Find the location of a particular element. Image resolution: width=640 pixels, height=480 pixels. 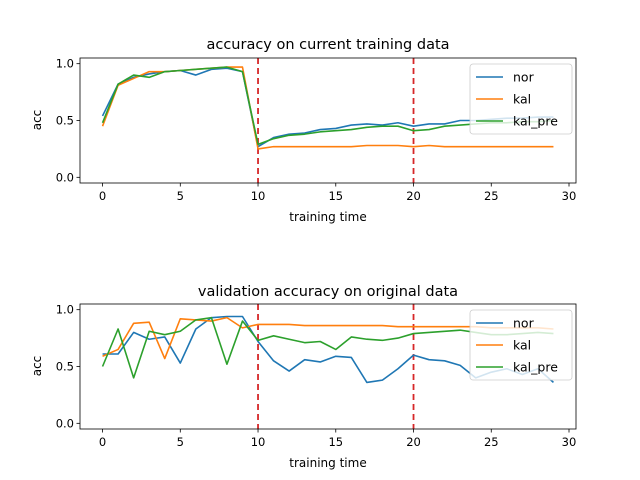

vertical-markers is located at coordinates (336, 120).